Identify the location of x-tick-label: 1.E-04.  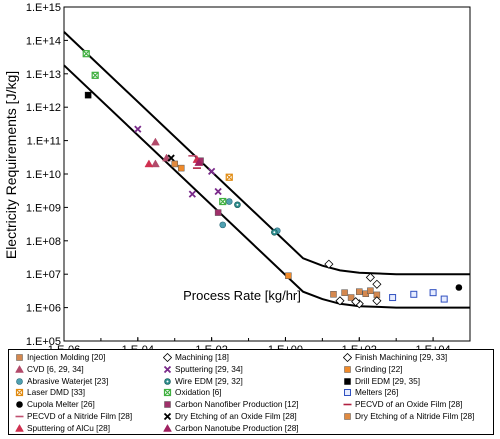
(138, 347).